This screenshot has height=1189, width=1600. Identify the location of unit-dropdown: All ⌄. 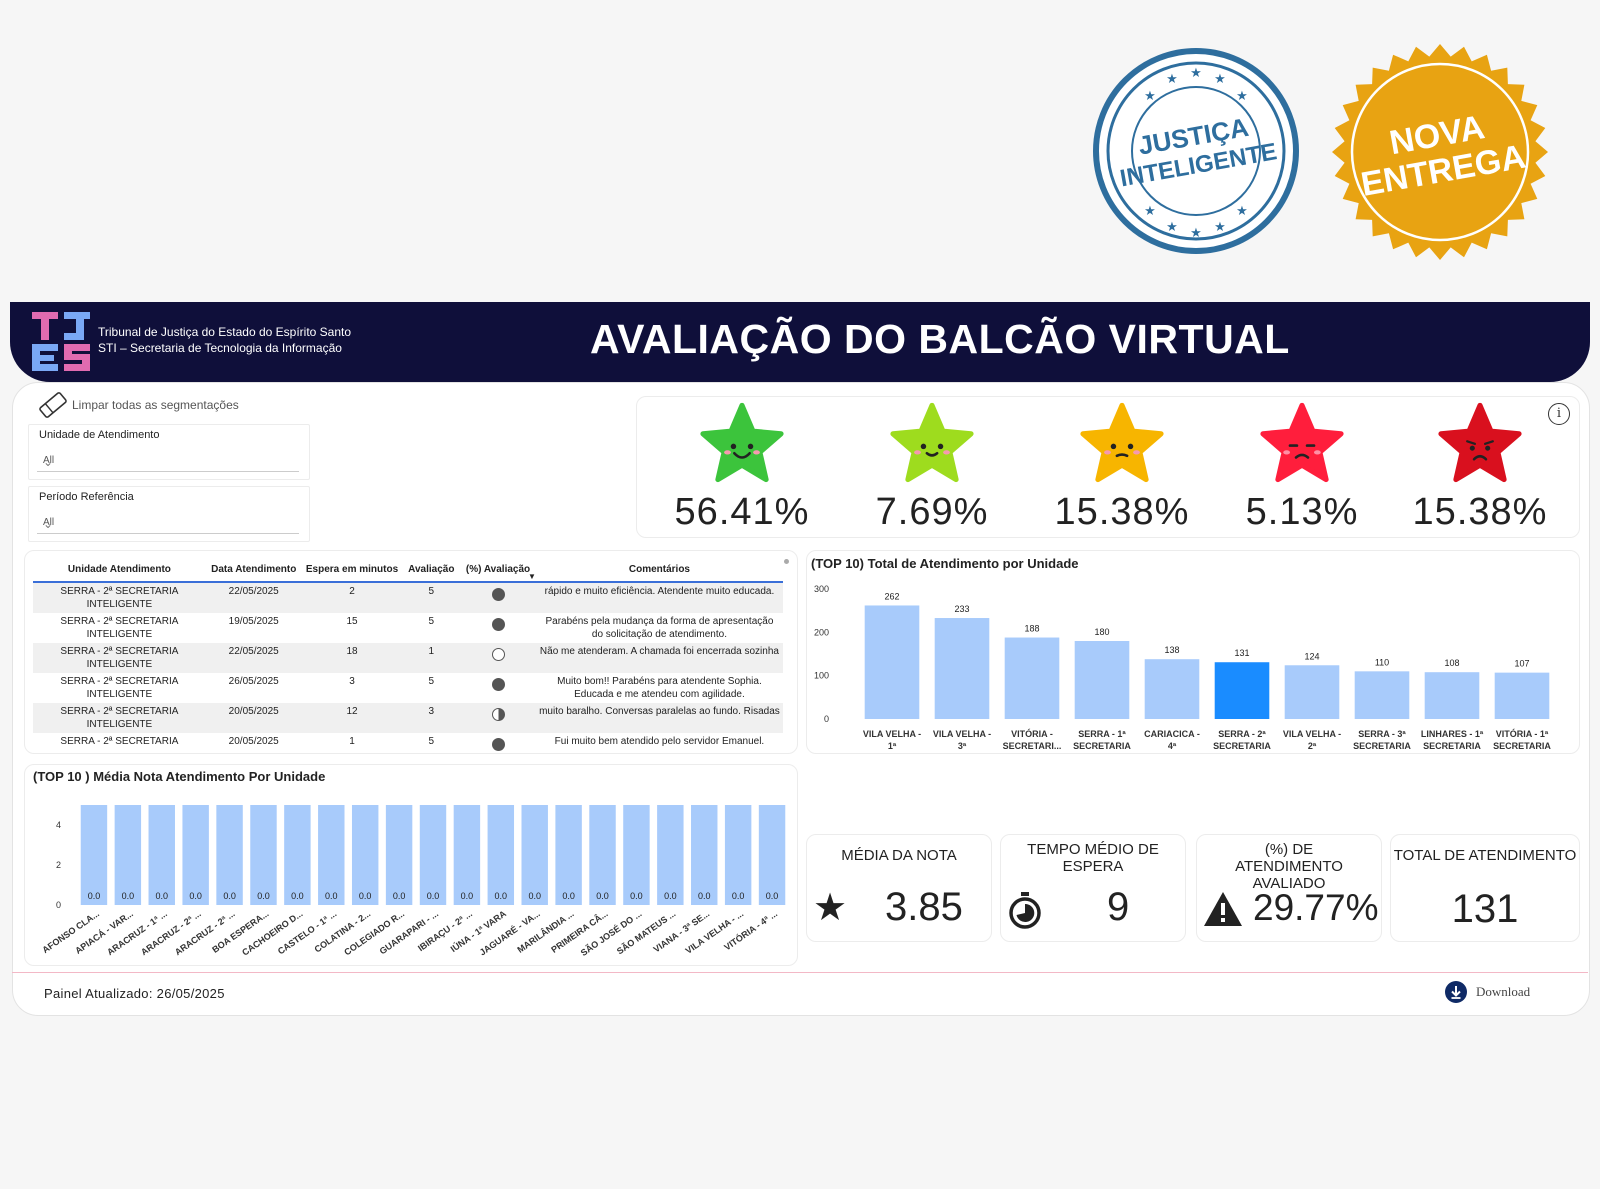
(168, 460).